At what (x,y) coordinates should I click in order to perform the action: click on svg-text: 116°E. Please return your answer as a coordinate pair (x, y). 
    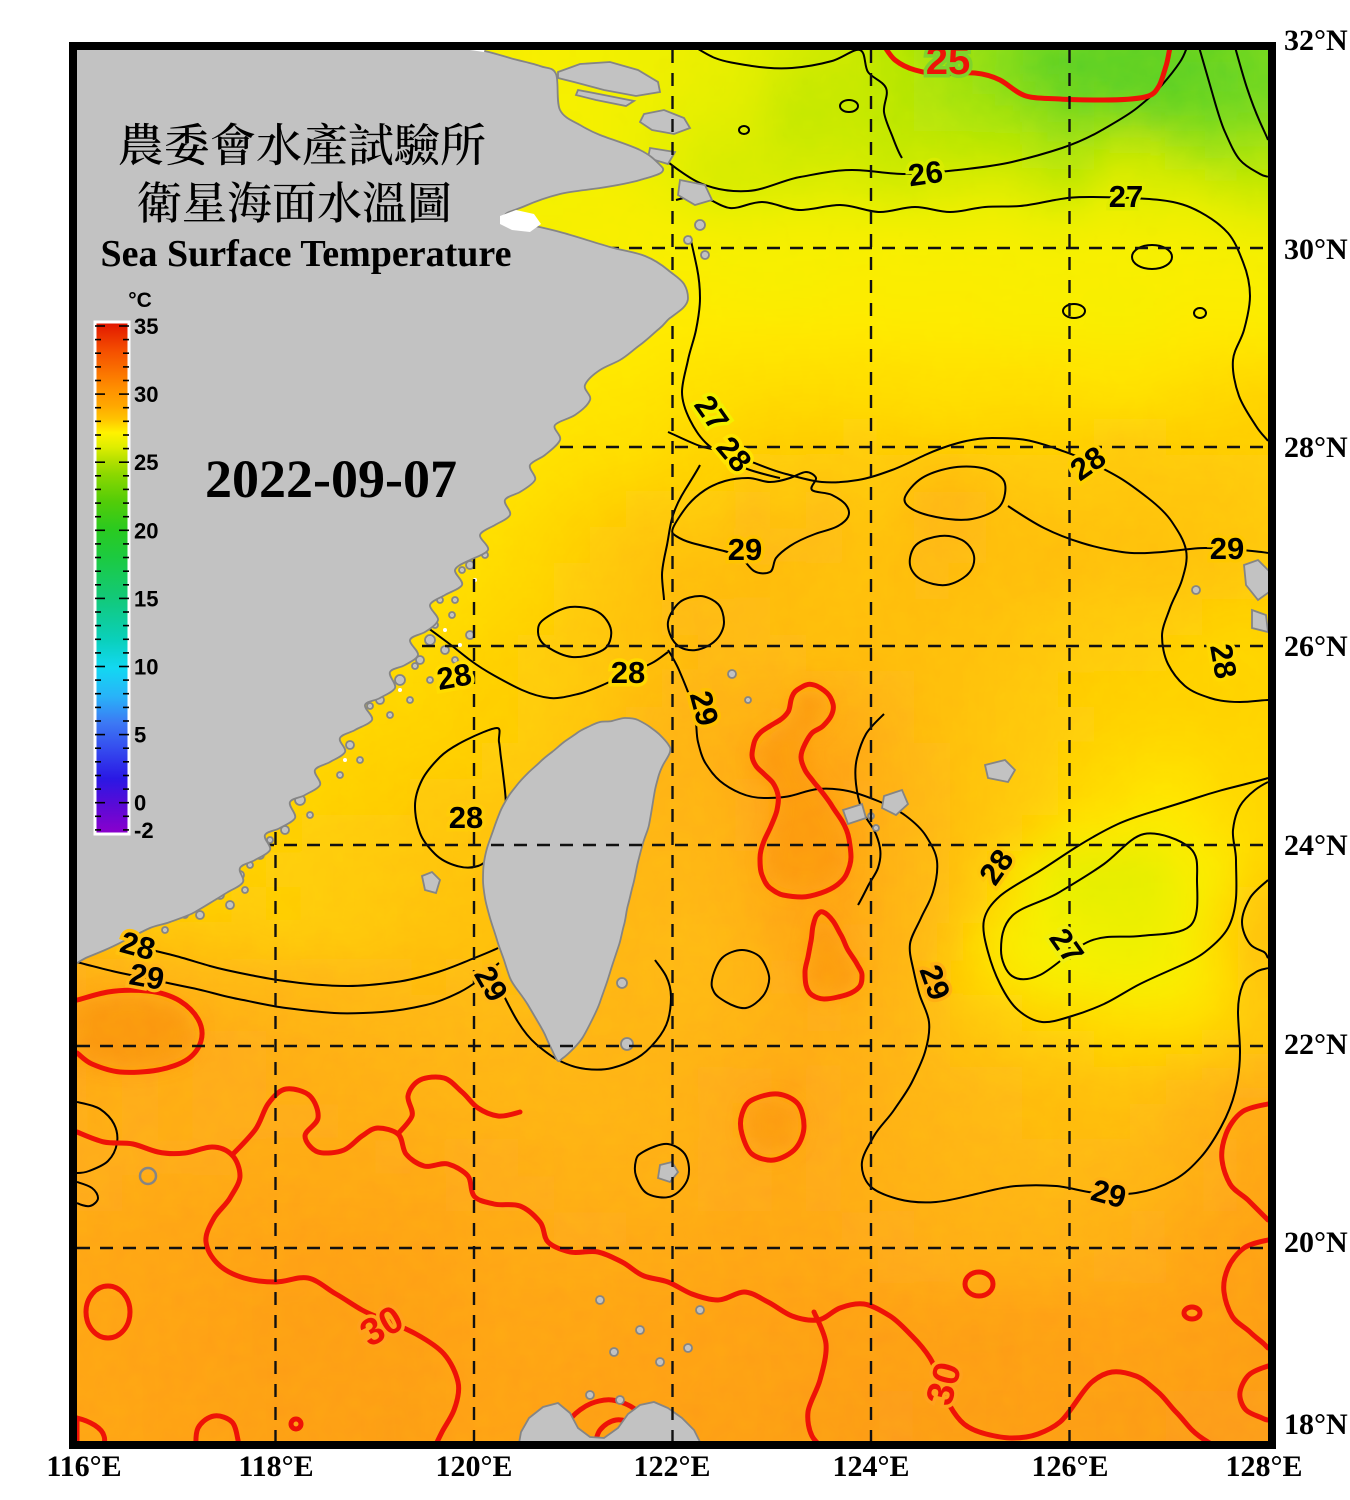
    Looking at the image, I should click on (83, 1466).